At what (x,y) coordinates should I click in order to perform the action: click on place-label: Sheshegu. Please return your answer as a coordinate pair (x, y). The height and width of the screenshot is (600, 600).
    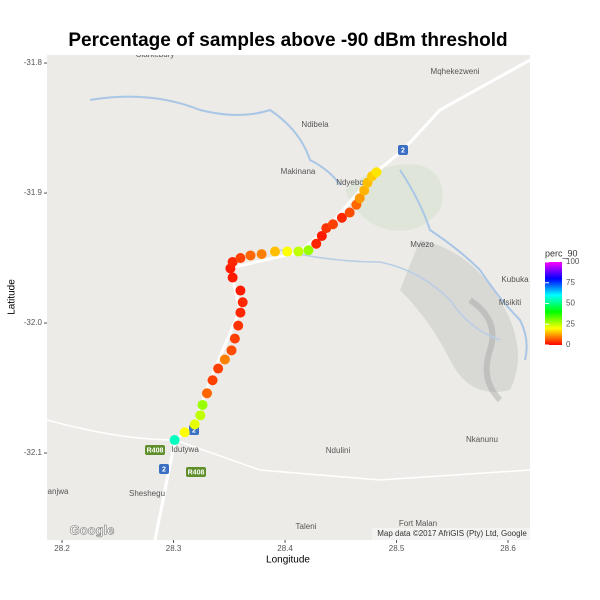
    Looking at the image, I should click on (147, 493).